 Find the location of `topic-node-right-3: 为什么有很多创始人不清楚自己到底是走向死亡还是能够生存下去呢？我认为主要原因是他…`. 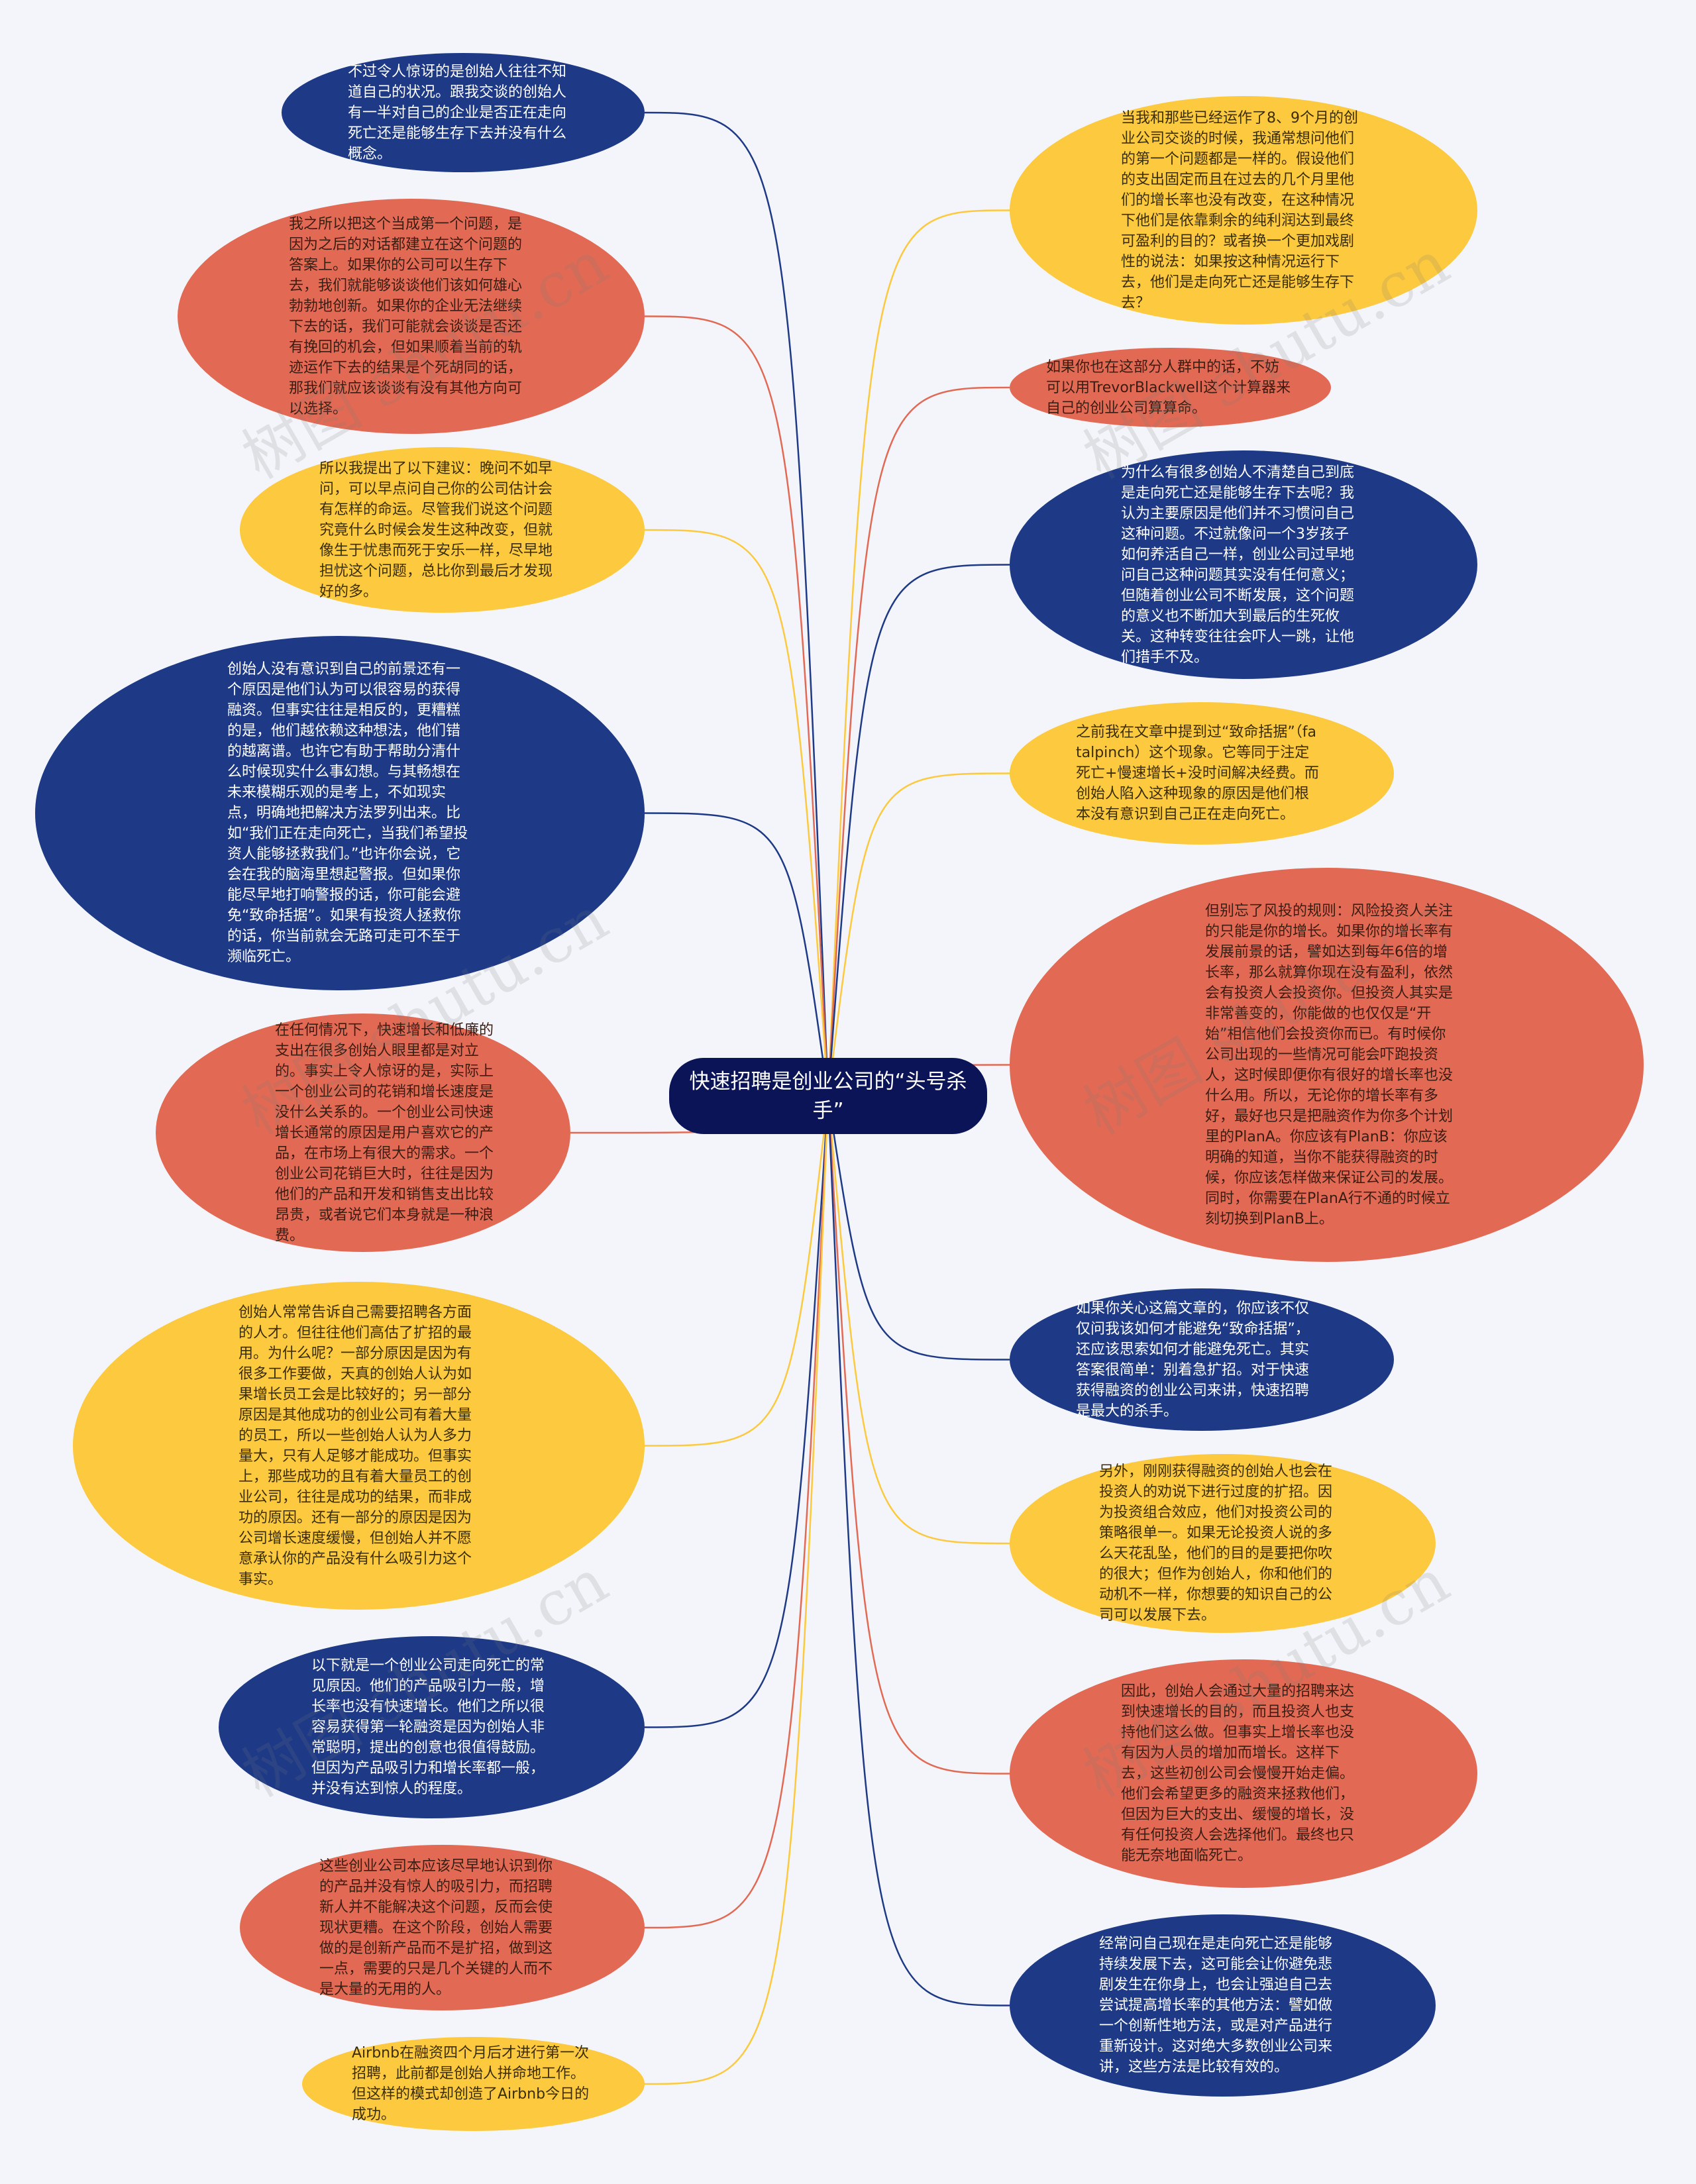

topic-node-right-3: 为什么有很多创始人不清楚自己到底是走向死亡还是能够生存下去呢？我认为主要原因是他… is located at coordinates (1243, 564).